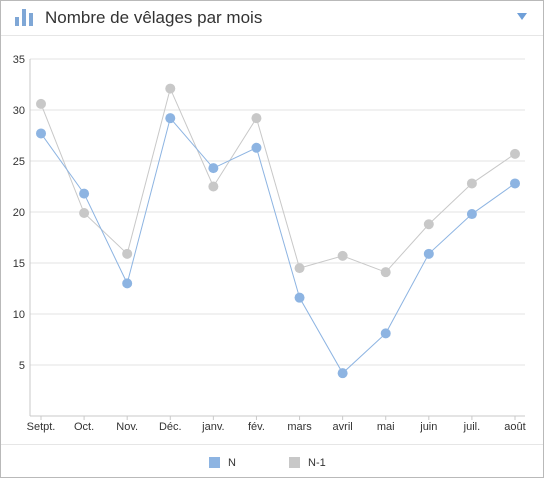  I want to click on y-tick-label: 20, so click(19, 213).